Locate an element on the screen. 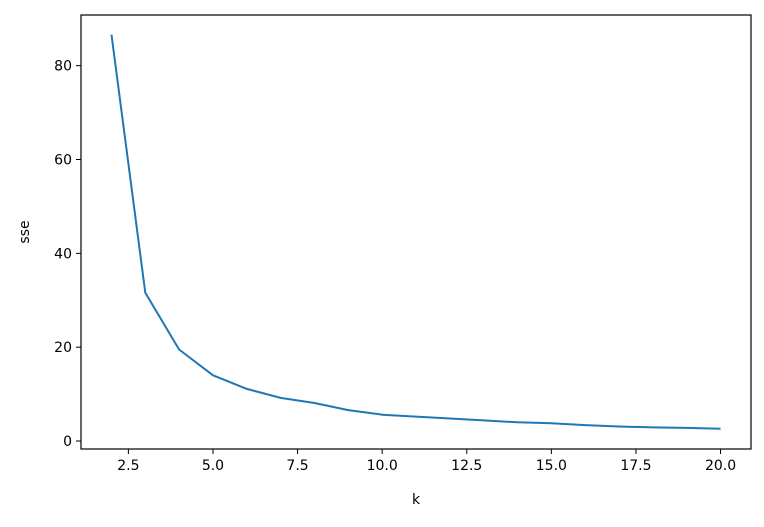 The width and height of the screenshot is (764, 527). x-tick-label: 7.5 is located at coordinates (297, 466).